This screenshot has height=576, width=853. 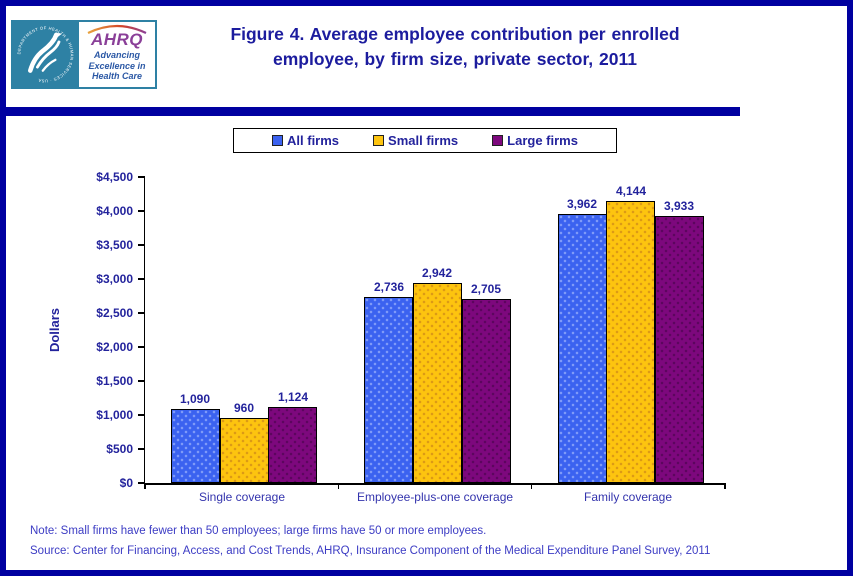 What do you see at coordinates (114, 211) in the screenshot?
I see `y-tick-label: $4,000` at bounding box center [114, 211].